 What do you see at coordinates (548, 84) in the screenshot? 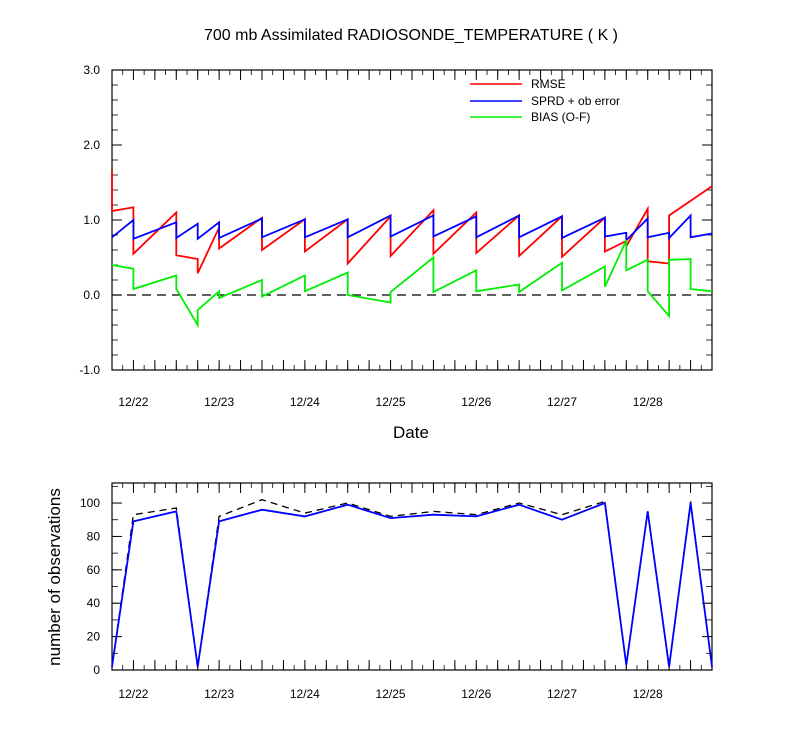
I see `legend-rmse-label: RMSE` at bounding box center [548, 84].